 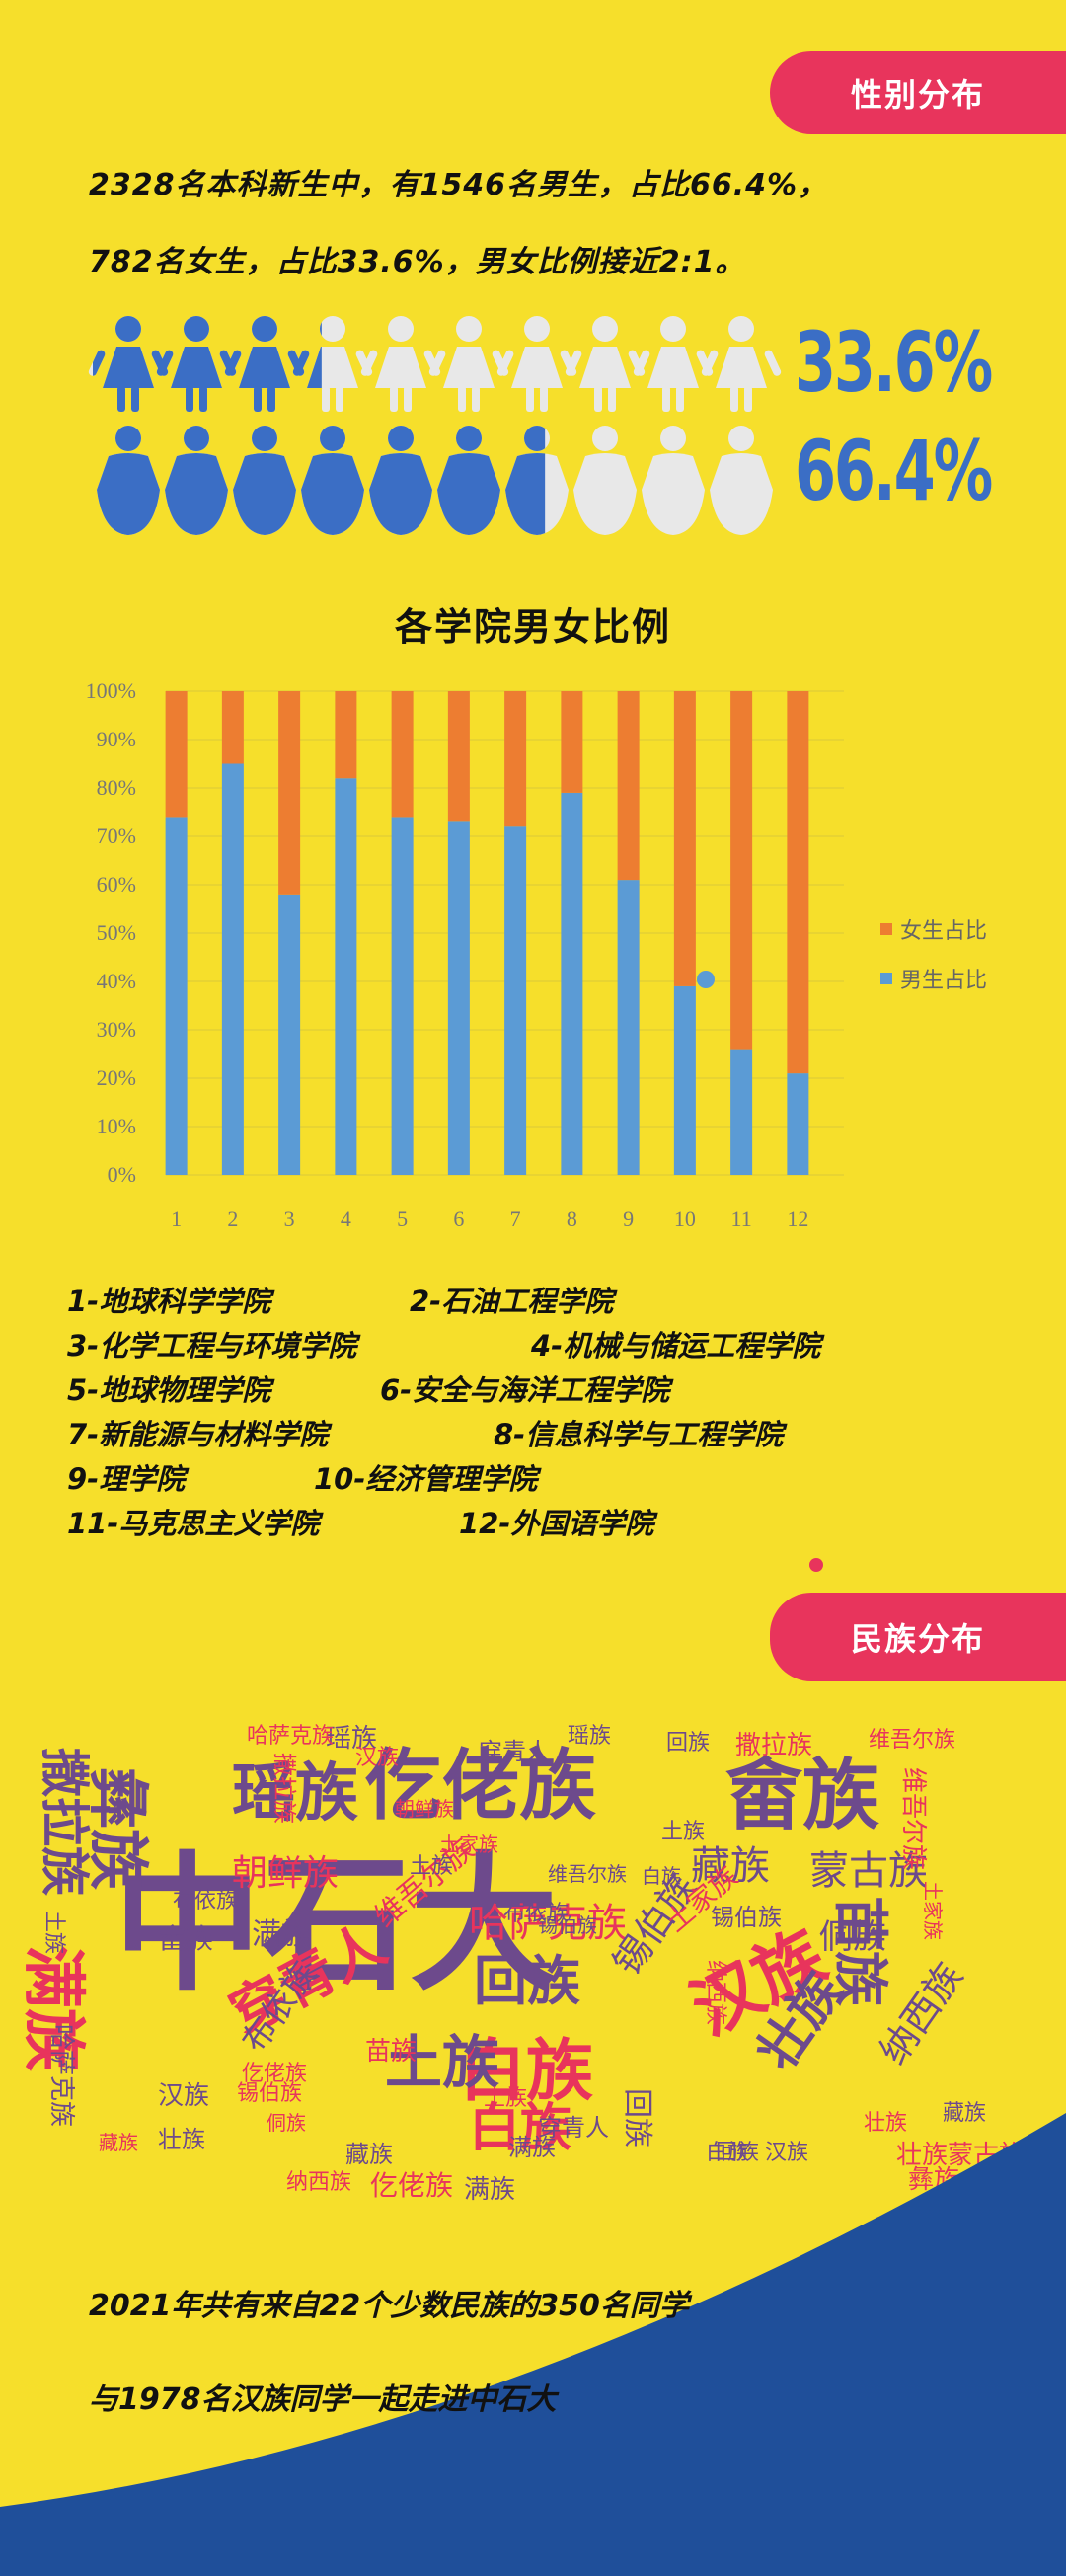 What do you see at coordinates (639, 1434) in the screenshot?
I see `college-item: 8-信息科学与工程学院` at bounding box center [639, 1434].